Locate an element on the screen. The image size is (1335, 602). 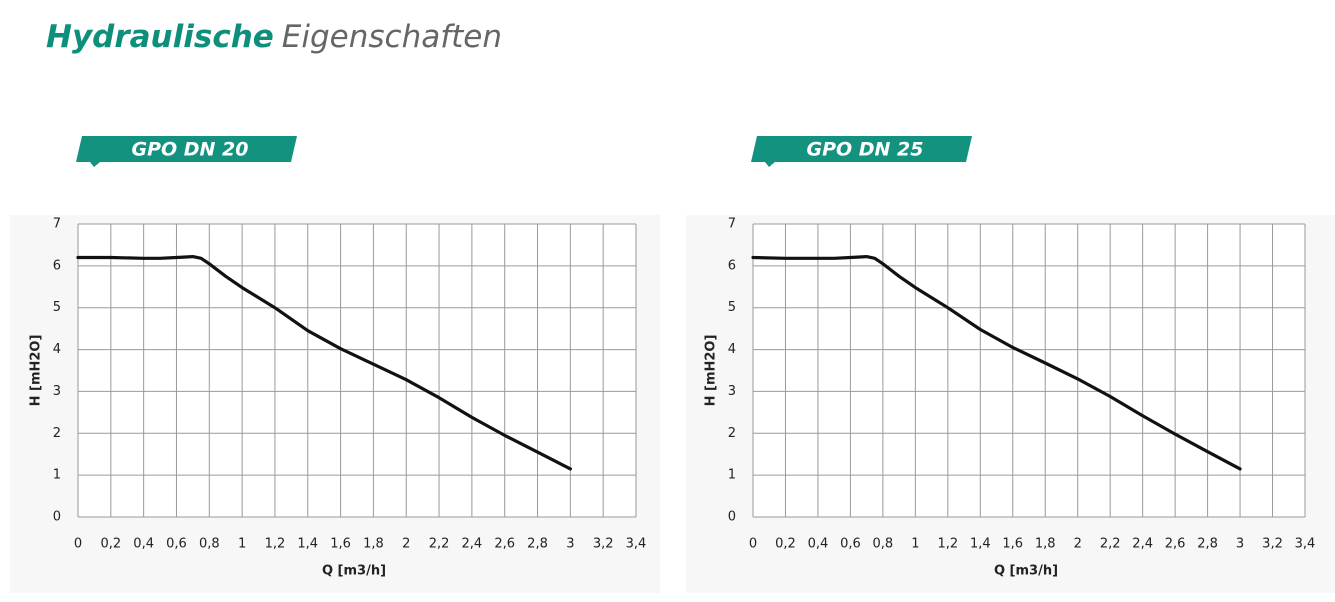
chart-title: GPO DN 25 is located at coordinates (864, 150).